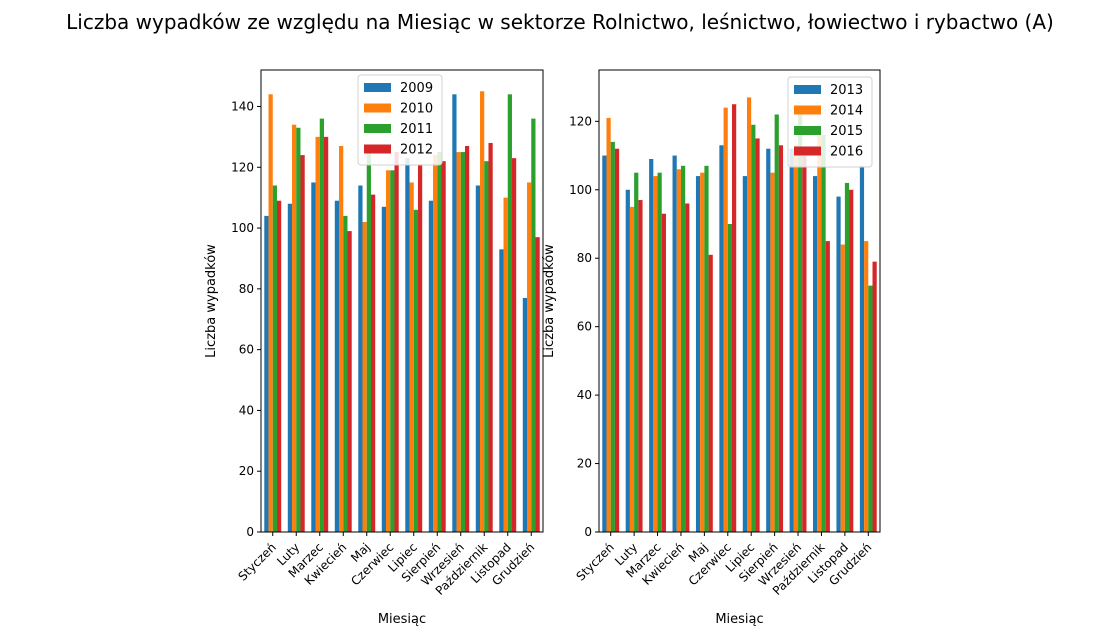  What do you see at coordinates (655, 354) in the screenshot?
I see `bar-2014-Marzec` at bounding box center [655, 354].